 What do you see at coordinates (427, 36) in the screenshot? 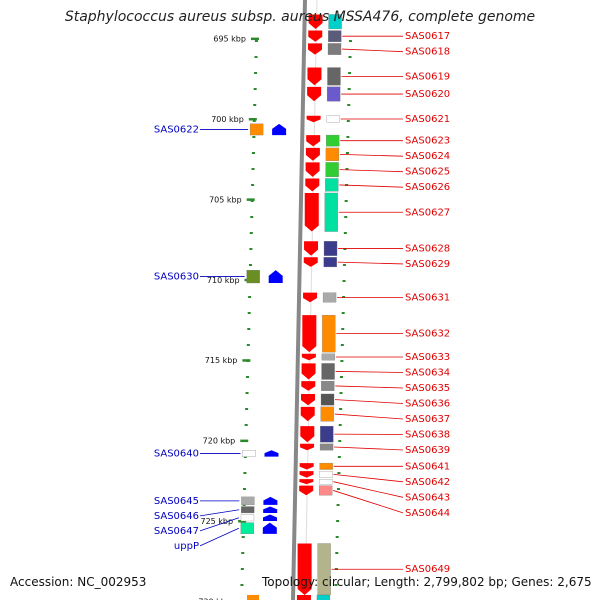
I see `gene-label: SAS0617` at bounding box center [427, 36].